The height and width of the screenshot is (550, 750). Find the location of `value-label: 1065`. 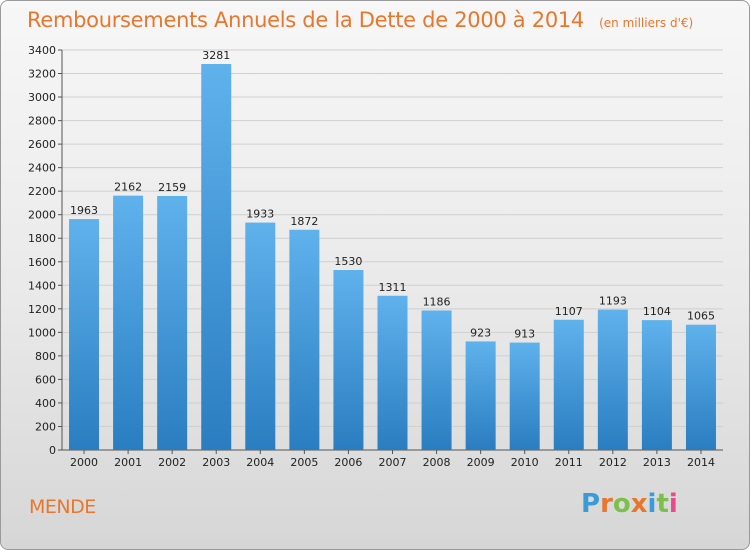

value-label: 1065 is located at coordinates (701, 316).